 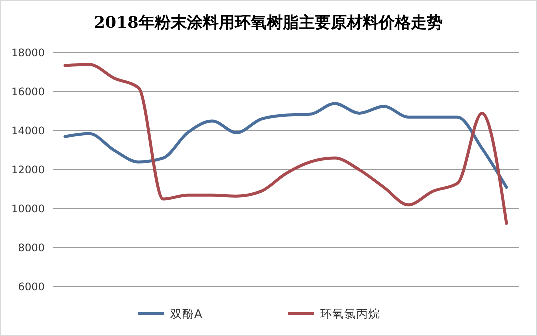 I want to click on y-tick-label: 18000, so click(x=28, y=54).